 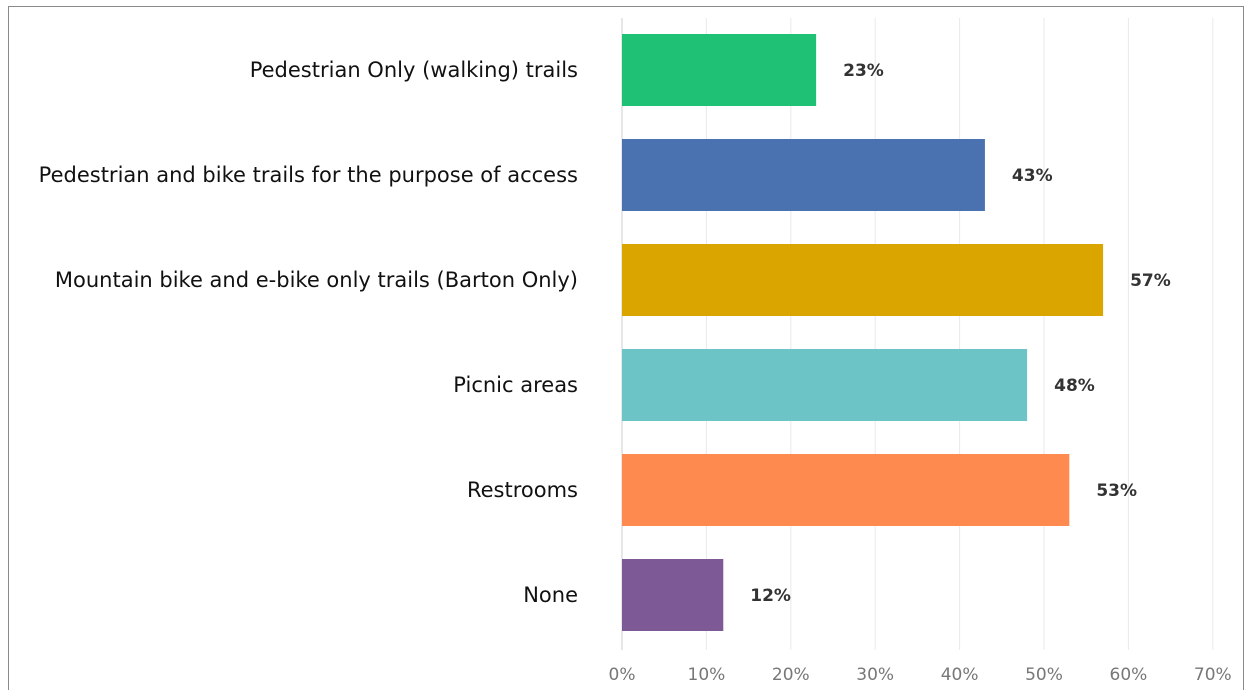 What do you see at coordinates (1116, 491) in the screenshot?
I see `data-label: 53%` at bounding box center [1116, 491].